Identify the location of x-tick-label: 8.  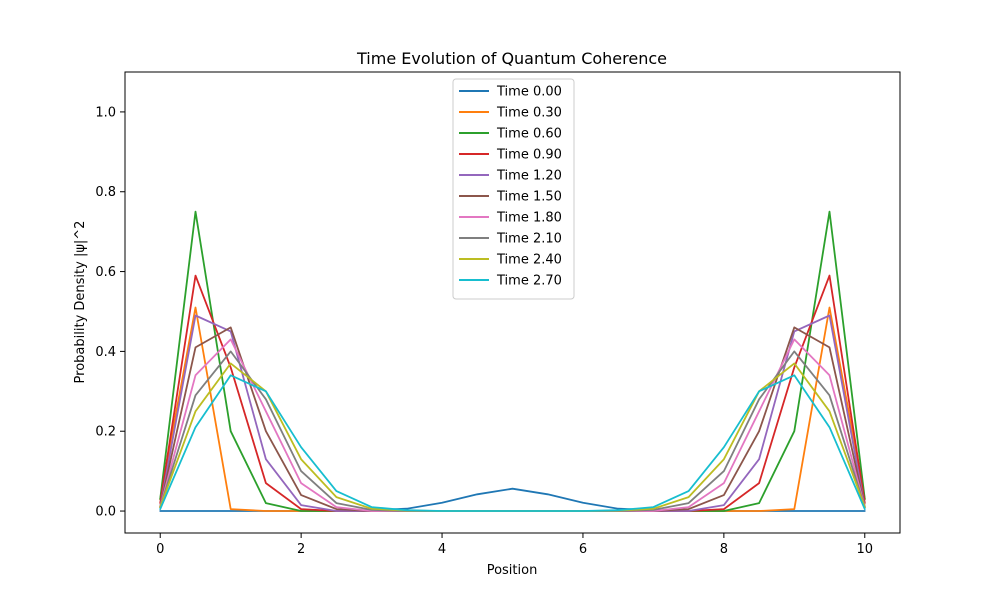
(724, 549).